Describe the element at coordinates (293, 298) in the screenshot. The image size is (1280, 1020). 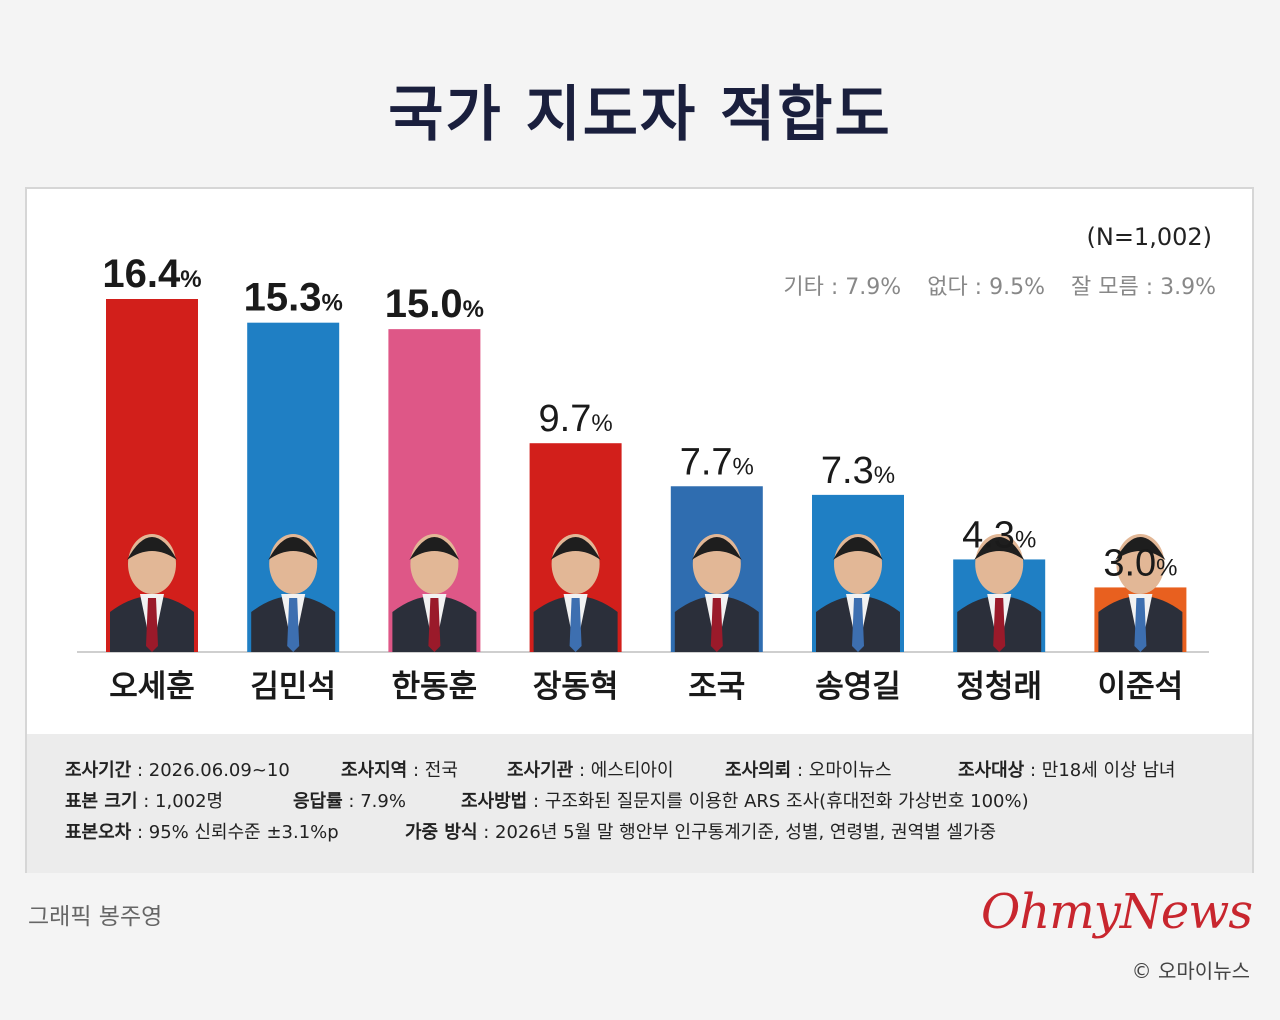
I see `value-label-2: 15.3%` at that location.